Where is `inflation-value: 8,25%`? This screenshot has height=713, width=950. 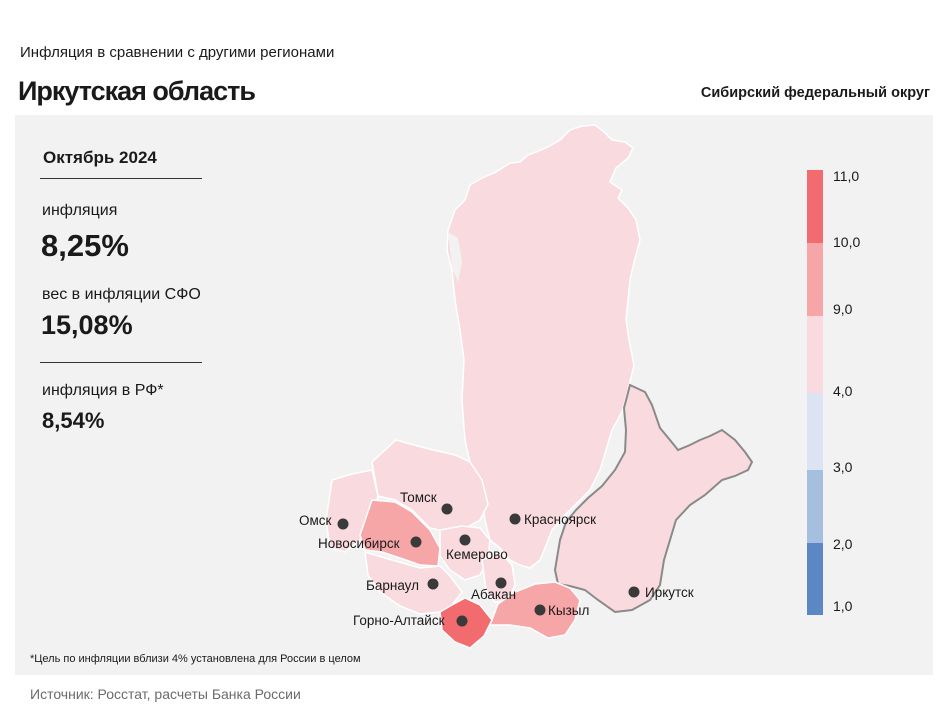
inflation-value: 8,25% is located at coordinates (85, 245).